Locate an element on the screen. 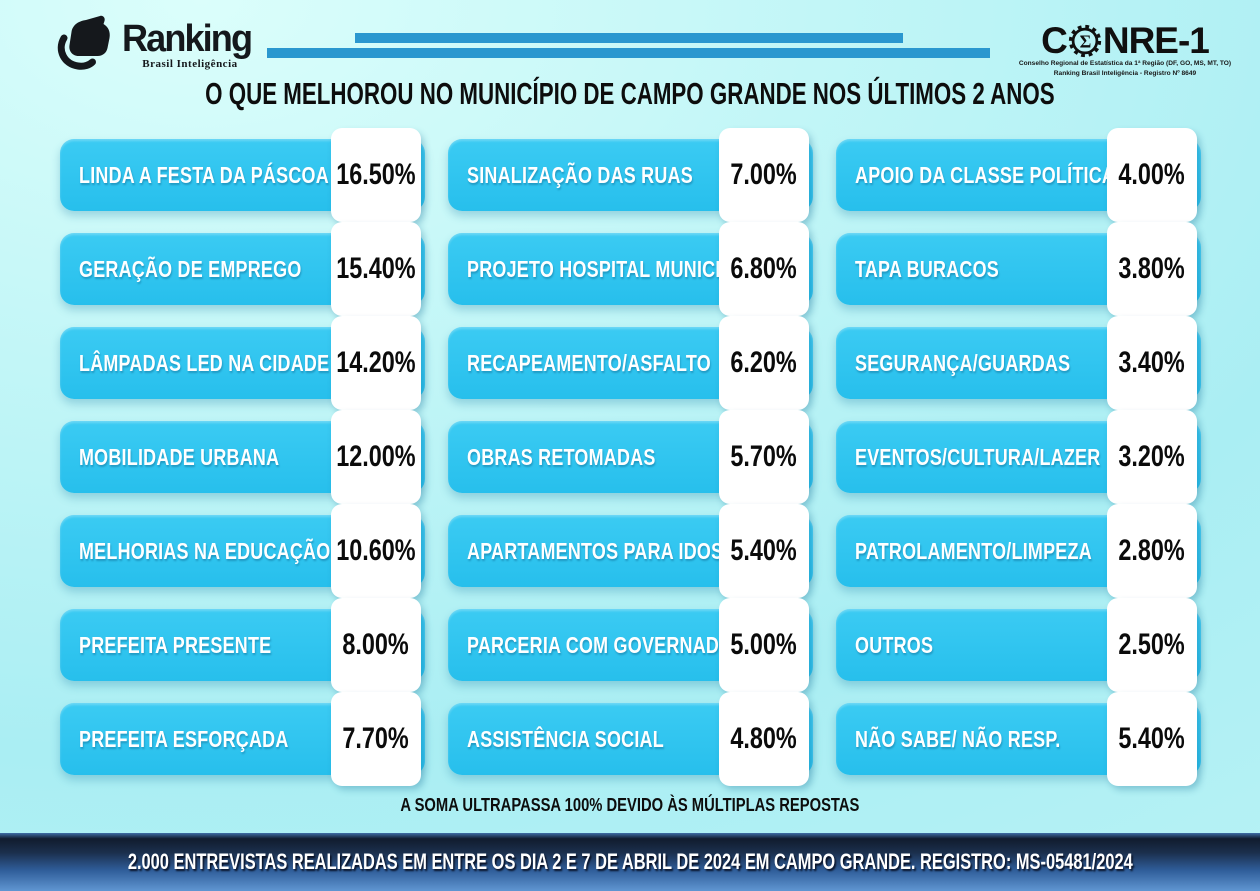 This screenshot has width=1260, height=891. stat-value-box: 10.60% is located at coordinates (376, 551).